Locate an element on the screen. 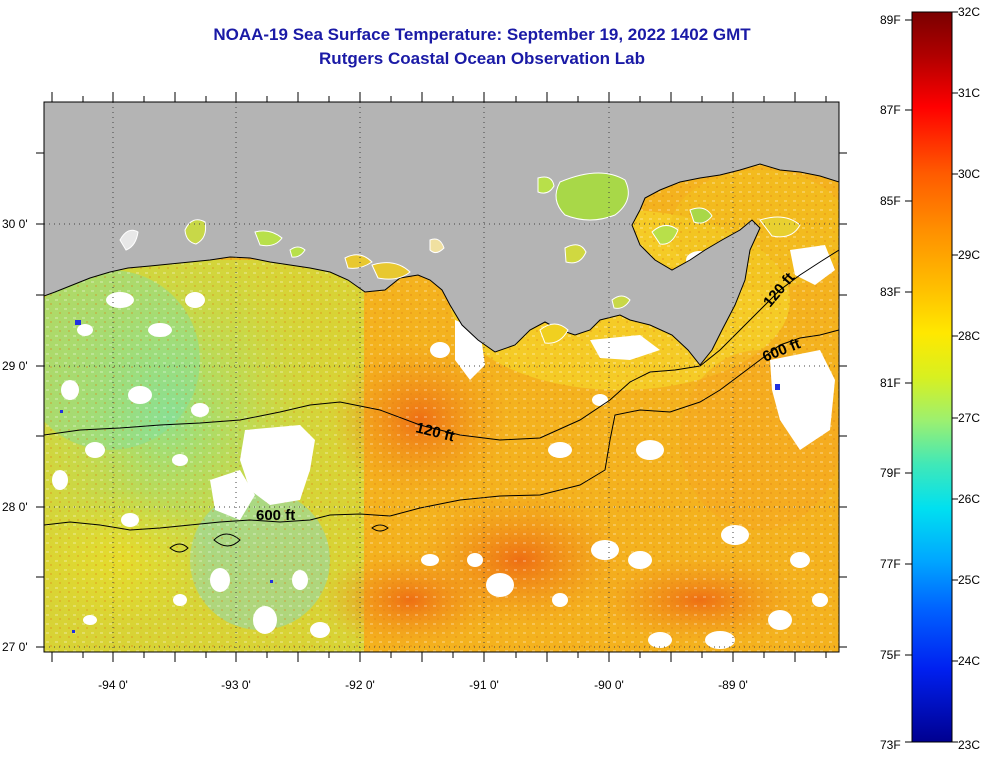 The image size is (992, 761). contour-label-600-west: 600 ft is located at coordinates (275, 515).